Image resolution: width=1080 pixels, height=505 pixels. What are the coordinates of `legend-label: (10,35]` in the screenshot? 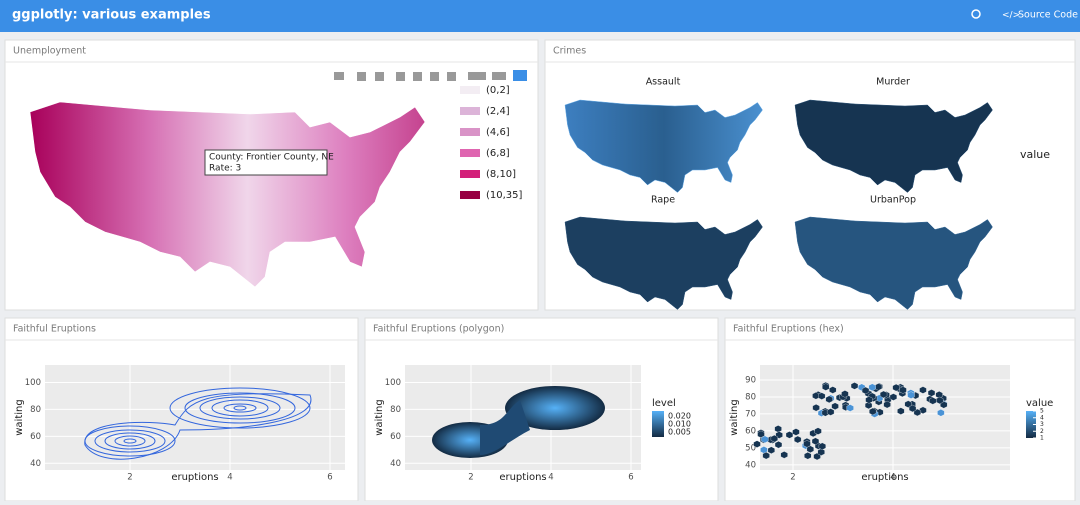 It's located at (504, 195).